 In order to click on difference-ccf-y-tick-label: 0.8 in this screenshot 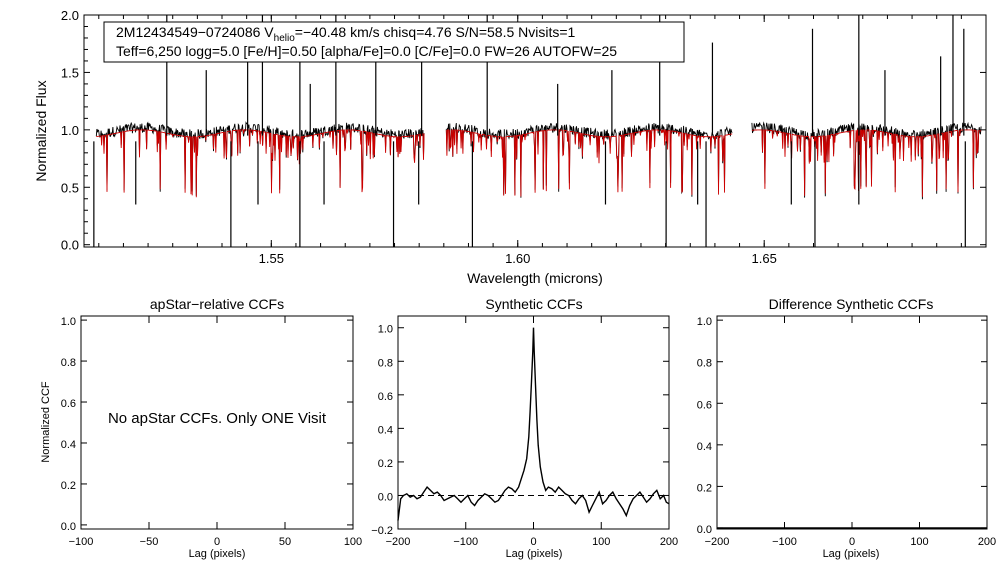, I will do `click(704, 364)`.